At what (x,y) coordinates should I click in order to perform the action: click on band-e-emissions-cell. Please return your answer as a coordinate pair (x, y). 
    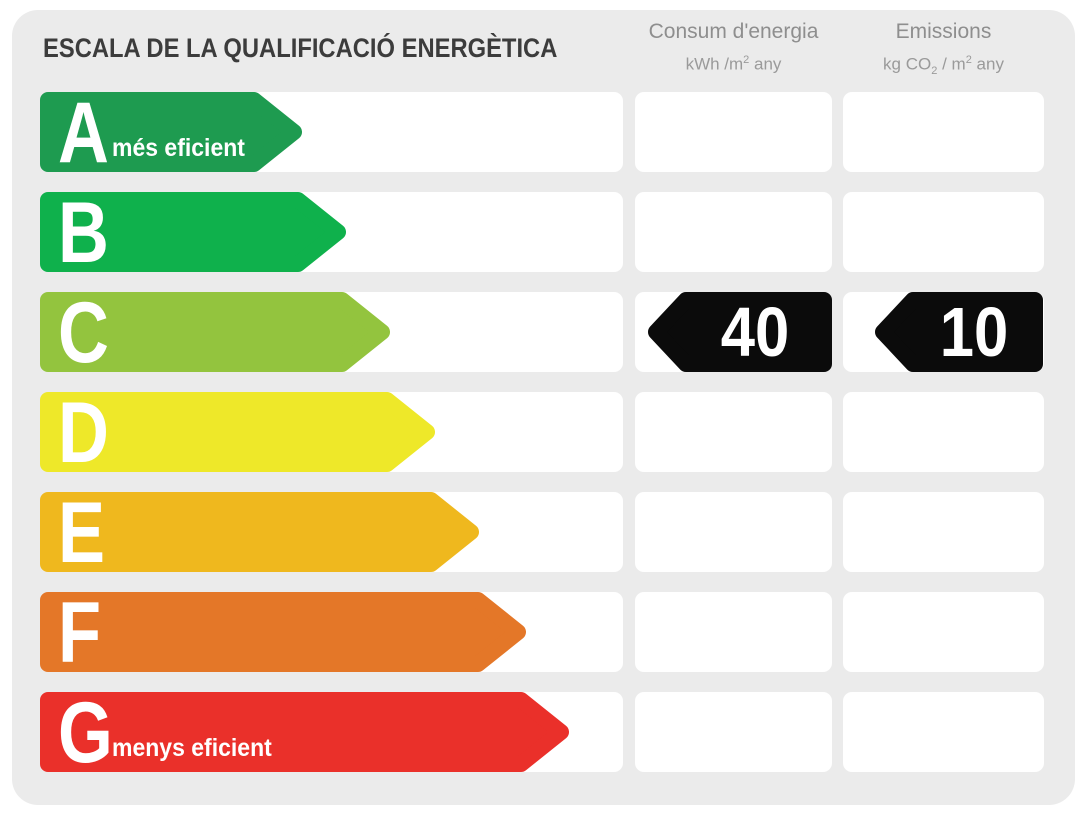
    Looking at the image, I should click on (943, 532).